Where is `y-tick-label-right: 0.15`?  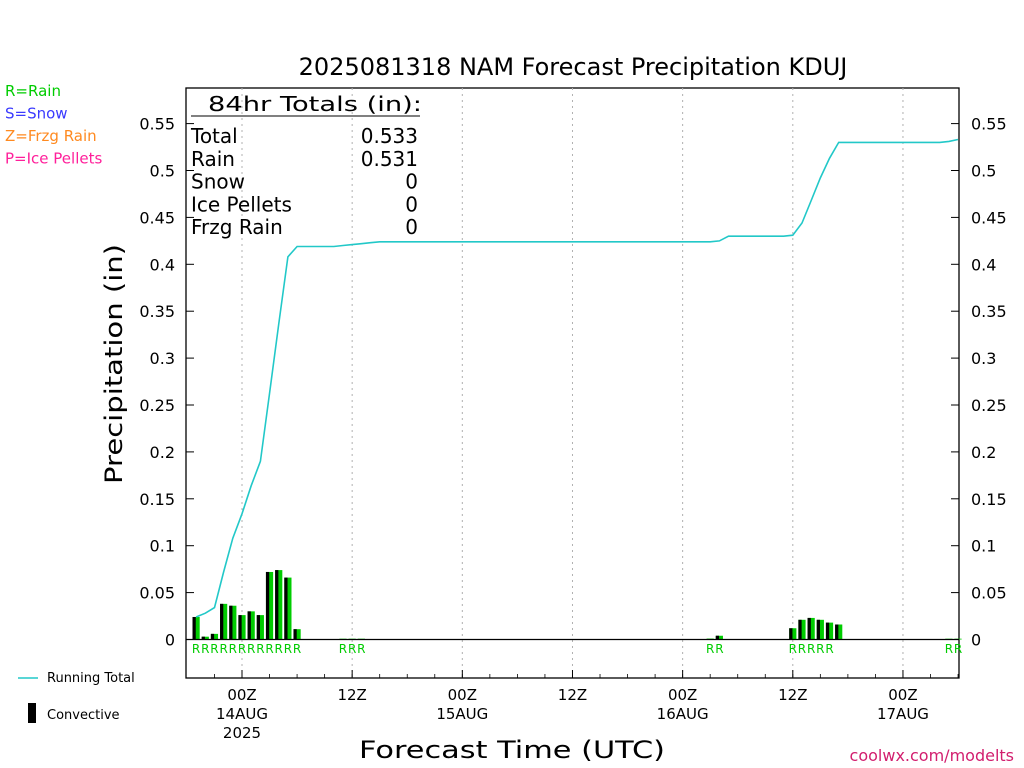
y-tick-label-right: 0.15 is located at coordinates (989, 499).